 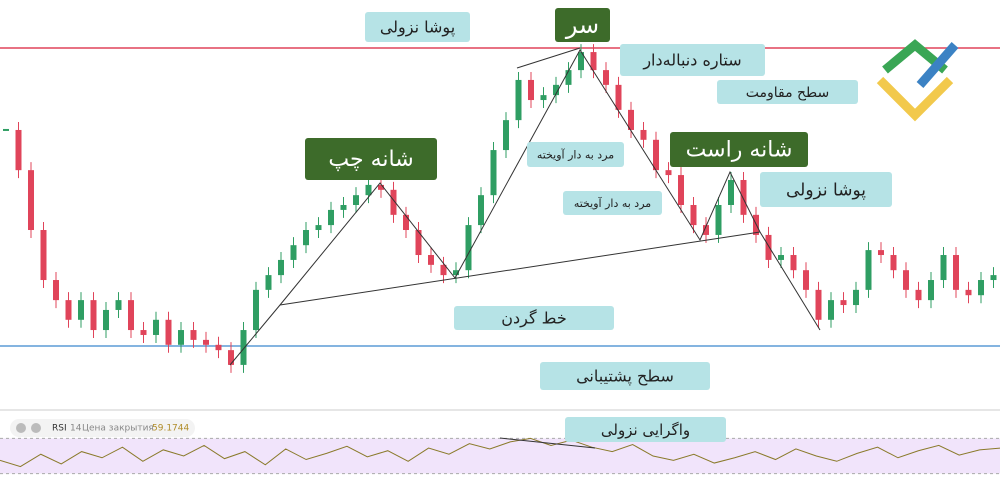 I want to click on annotation-label: خط گردن, so click(x=533, y=319).